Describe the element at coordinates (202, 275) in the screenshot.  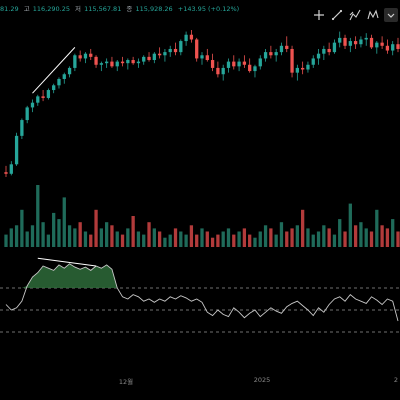
I see `oscillator-overbought-fill` at that location.